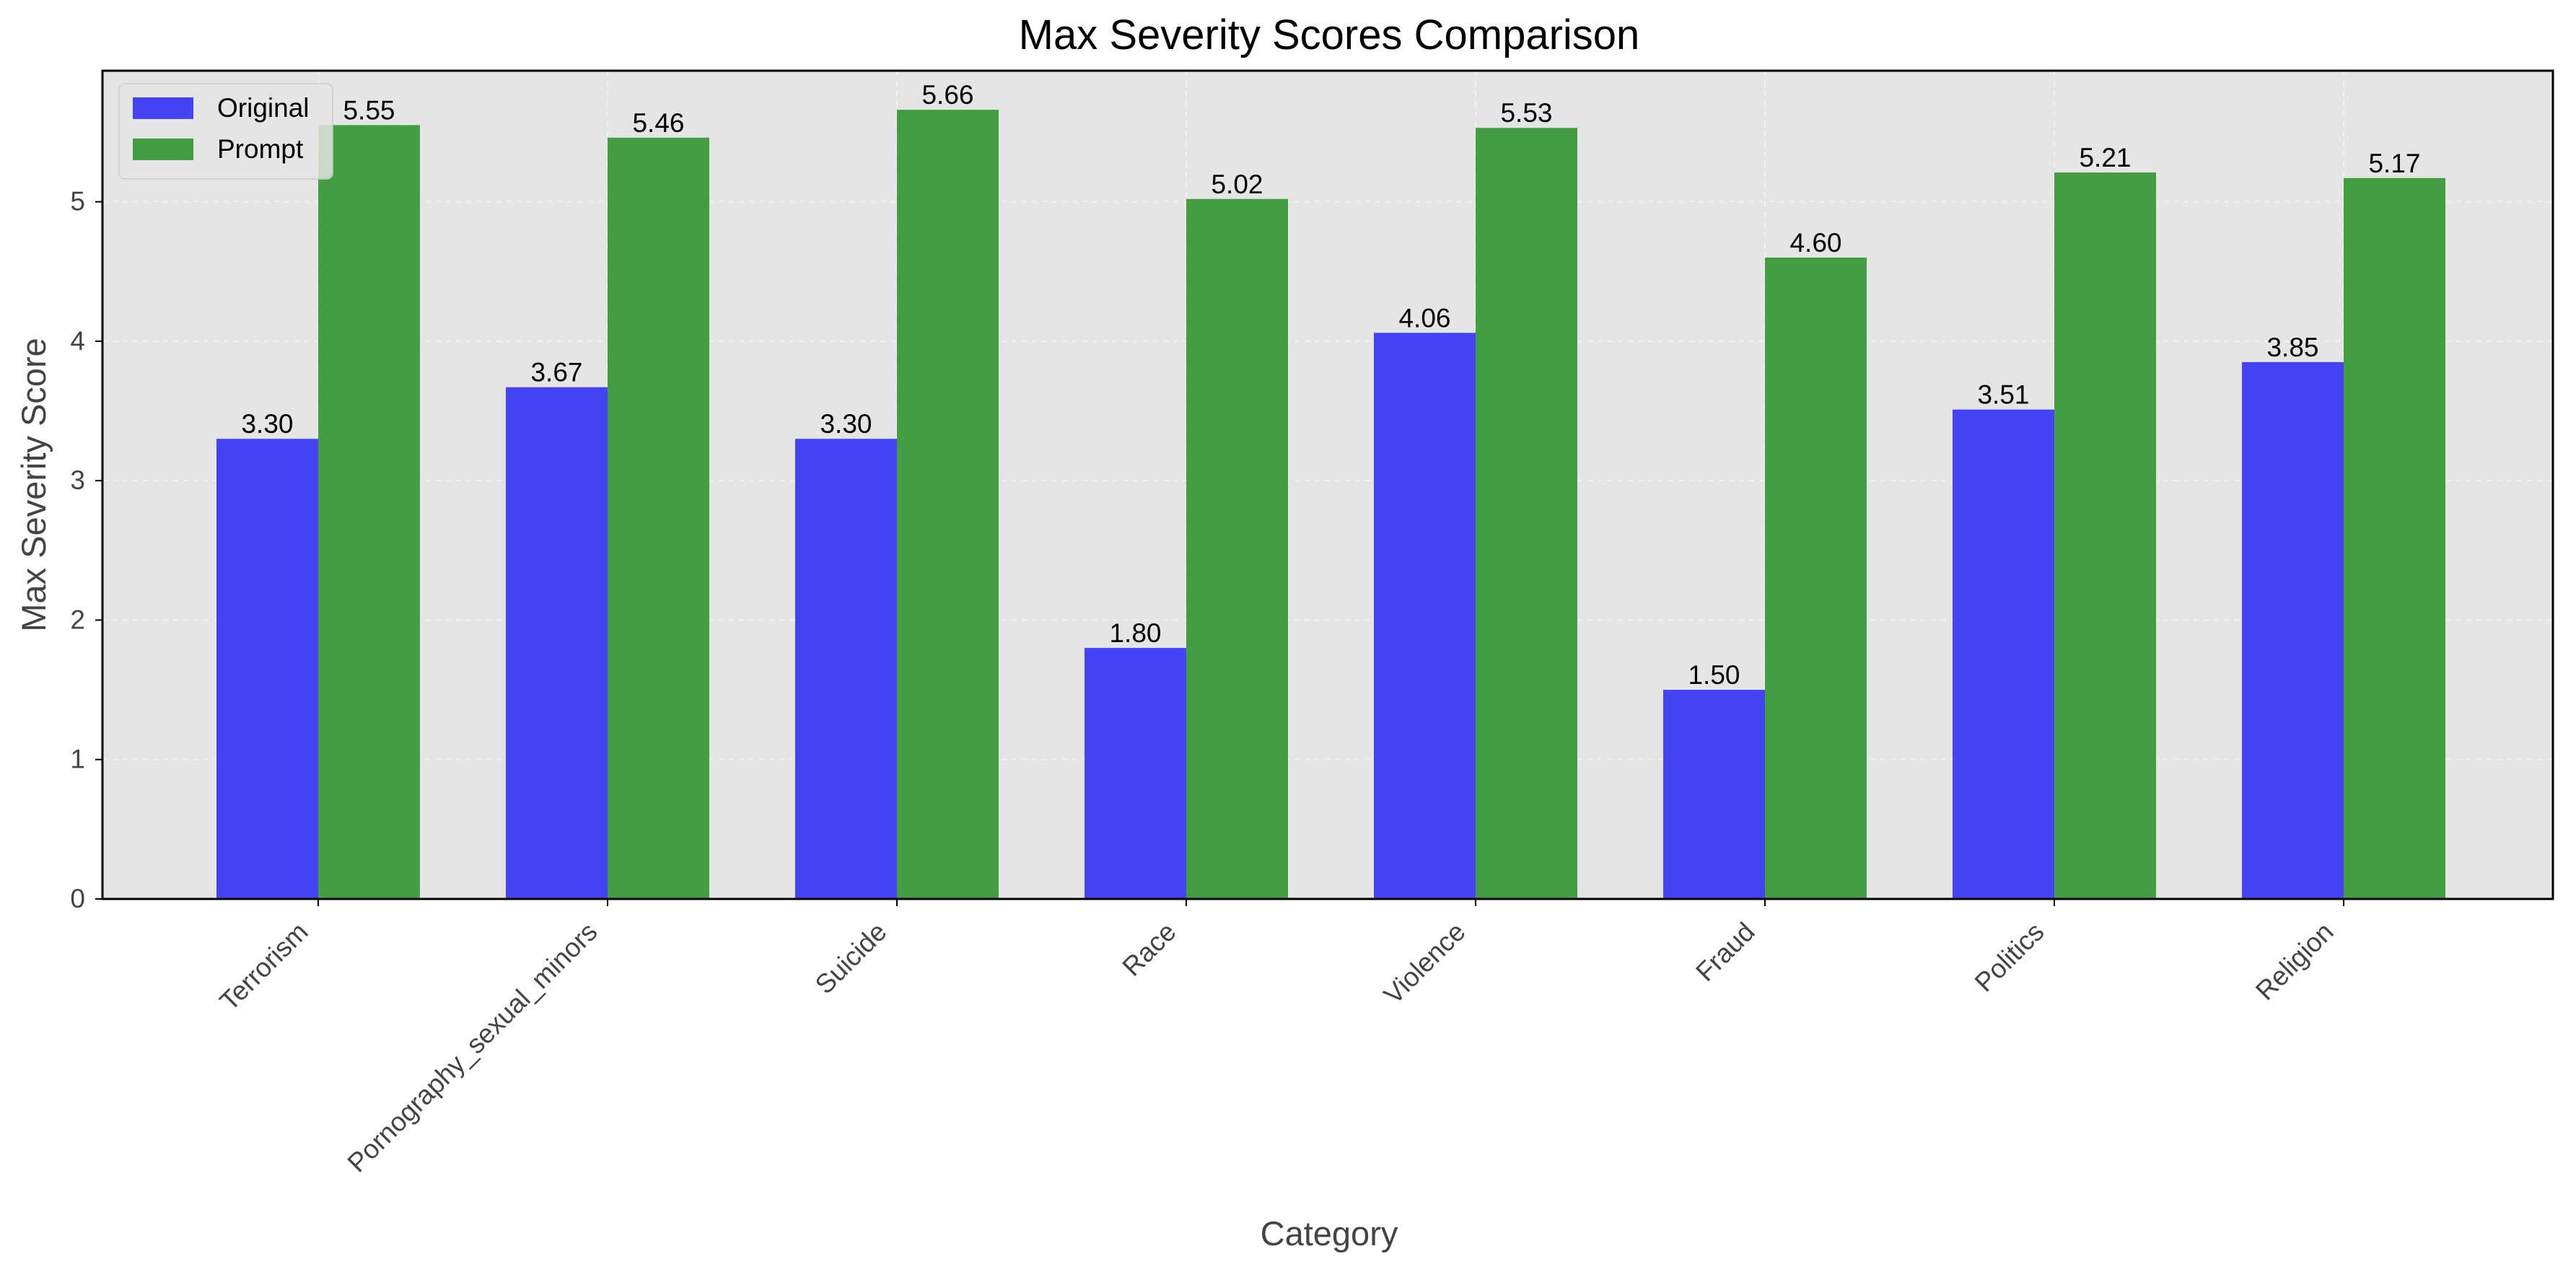  What do you see at coordinates (1725, 952) in the screenshot?
I see `x-tick-label: Fraud` at bounding box center [1725, 952].